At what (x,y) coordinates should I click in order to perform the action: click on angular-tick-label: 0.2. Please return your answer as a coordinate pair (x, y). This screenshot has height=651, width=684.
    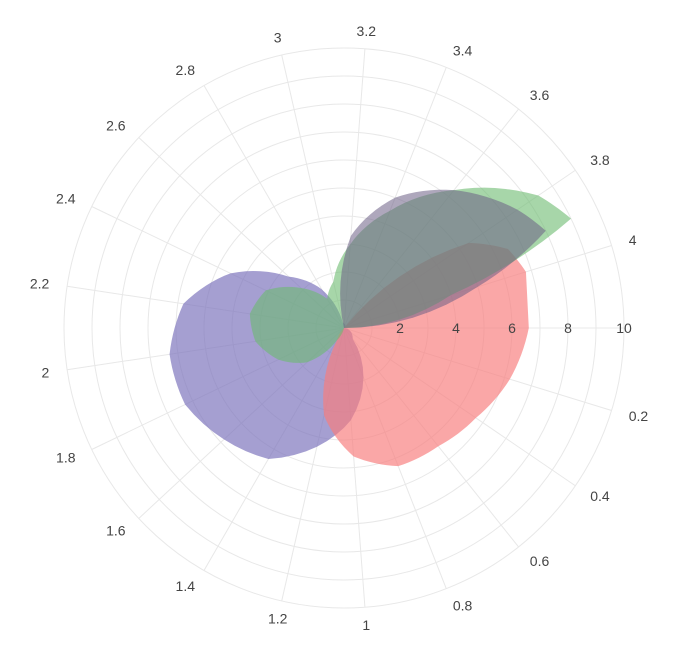
    Looking at the image, I should click on (639, 416).